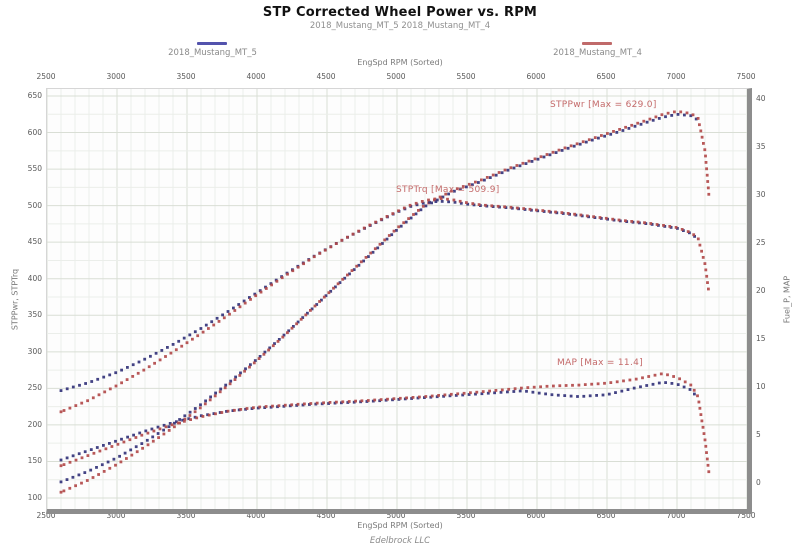 This screenshot has height=553, width=800. Describe the element at coordinates (606, 76) in the screenshot. I see `tick-label: 6500` at that location.